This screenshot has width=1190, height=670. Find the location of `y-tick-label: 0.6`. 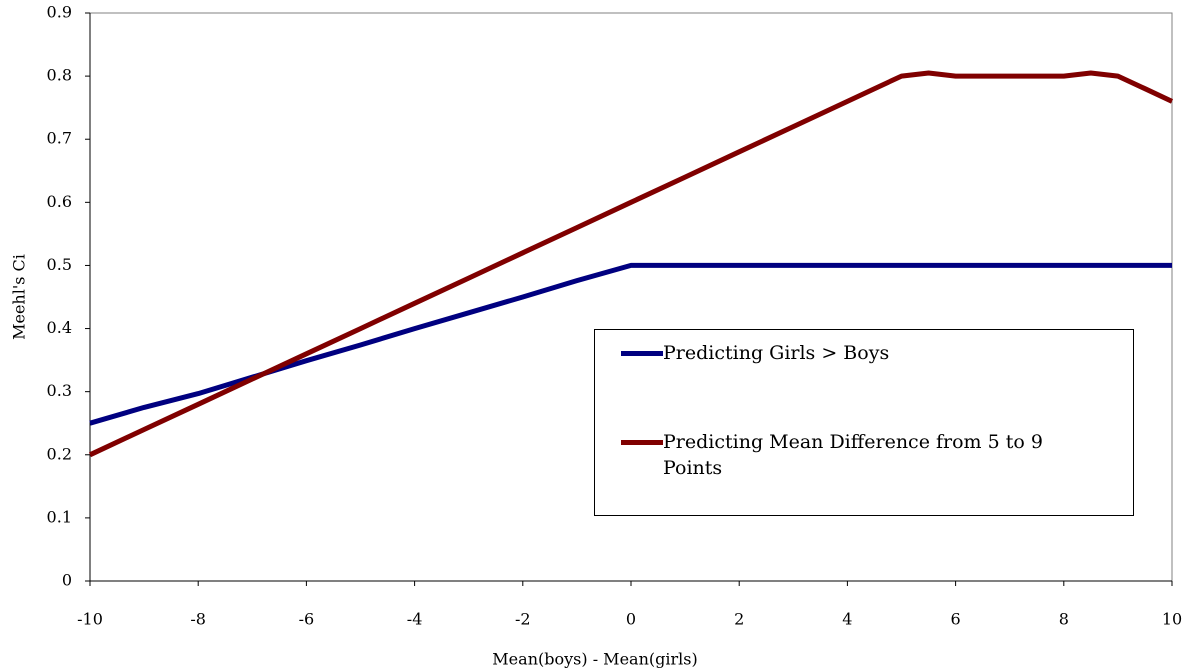

y-tick-label: 0.6 is located at coordinates (59, 201).